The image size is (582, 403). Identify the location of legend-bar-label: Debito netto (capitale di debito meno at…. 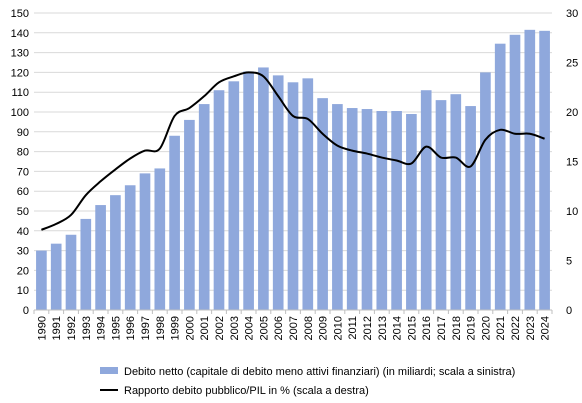
(319, 372).